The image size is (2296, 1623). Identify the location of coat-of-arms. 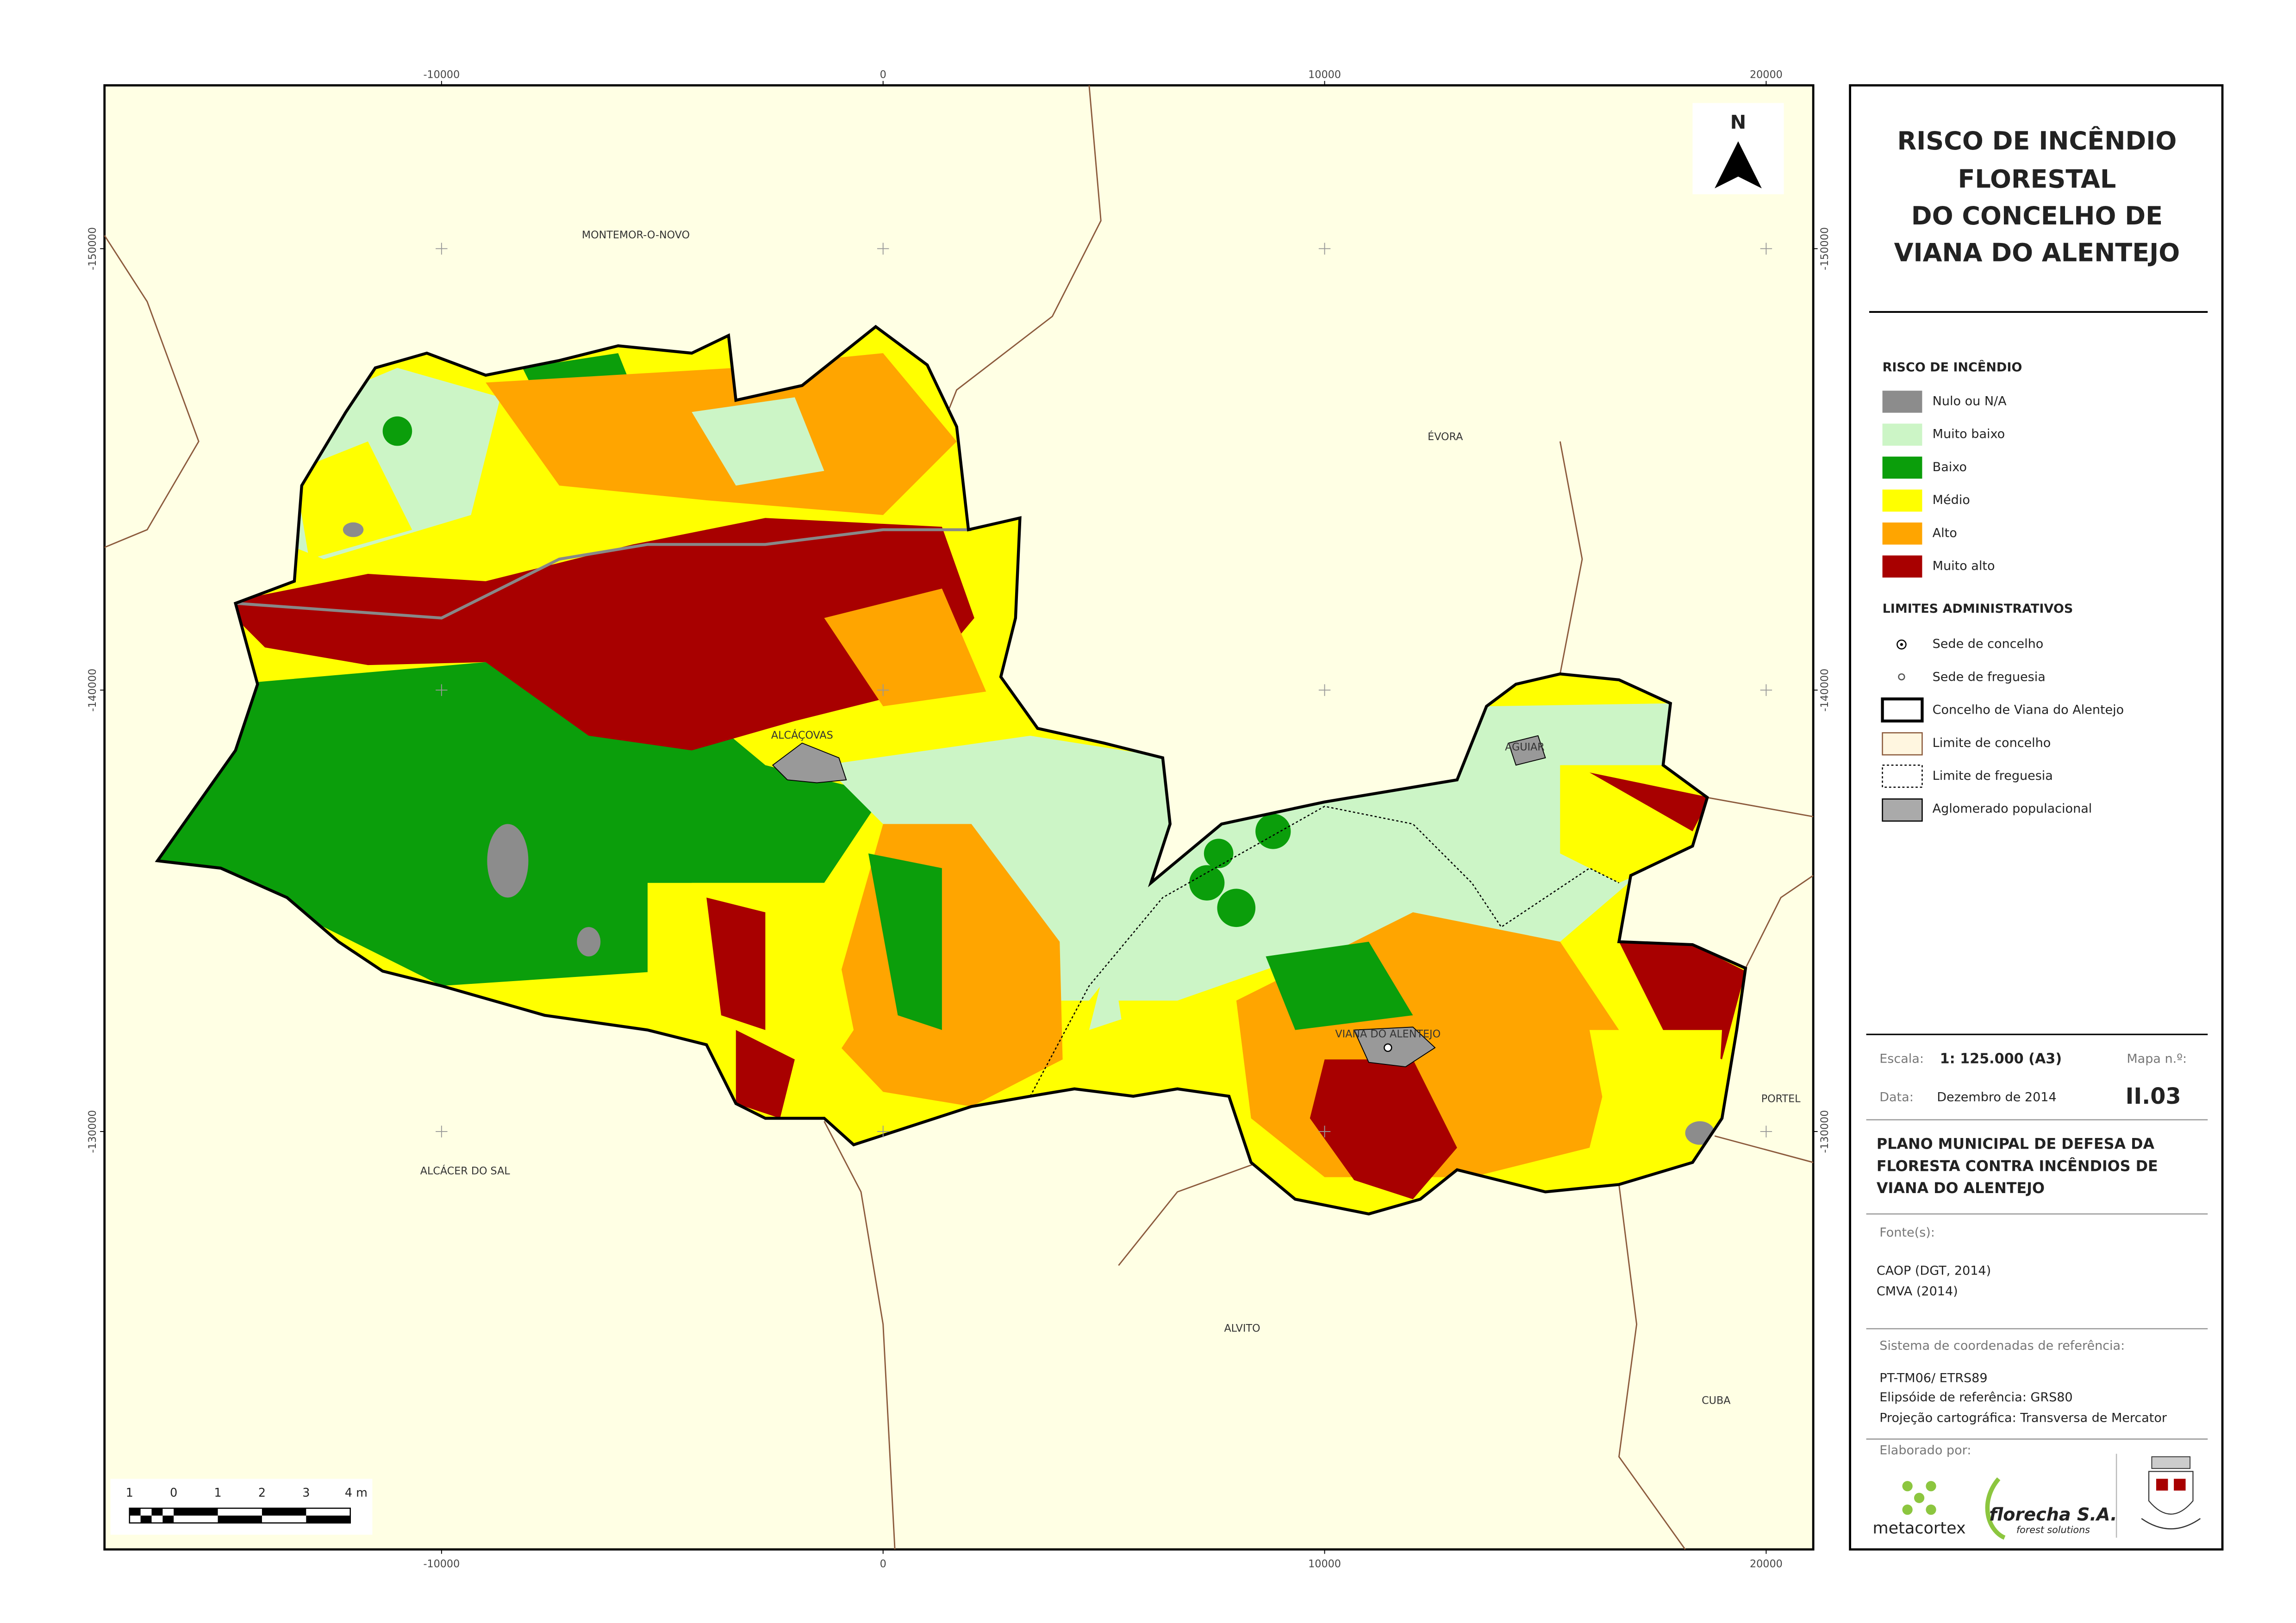
(2171, 1493).